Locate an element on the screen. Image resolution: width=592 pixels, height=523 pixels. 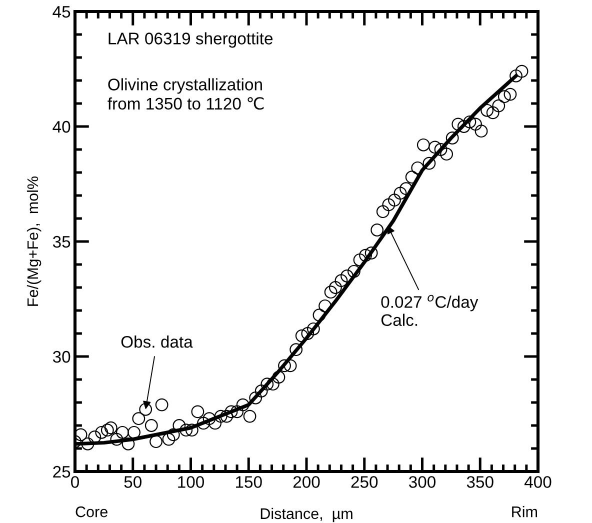
x-axis-title: Distance, µm is located at coordinates (306, 515).